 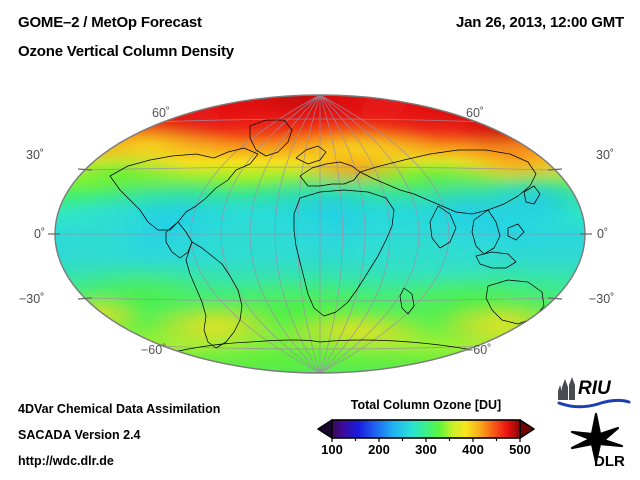 I want to click on lat-label-right-0: 0˚, so click(x=603, y=234).